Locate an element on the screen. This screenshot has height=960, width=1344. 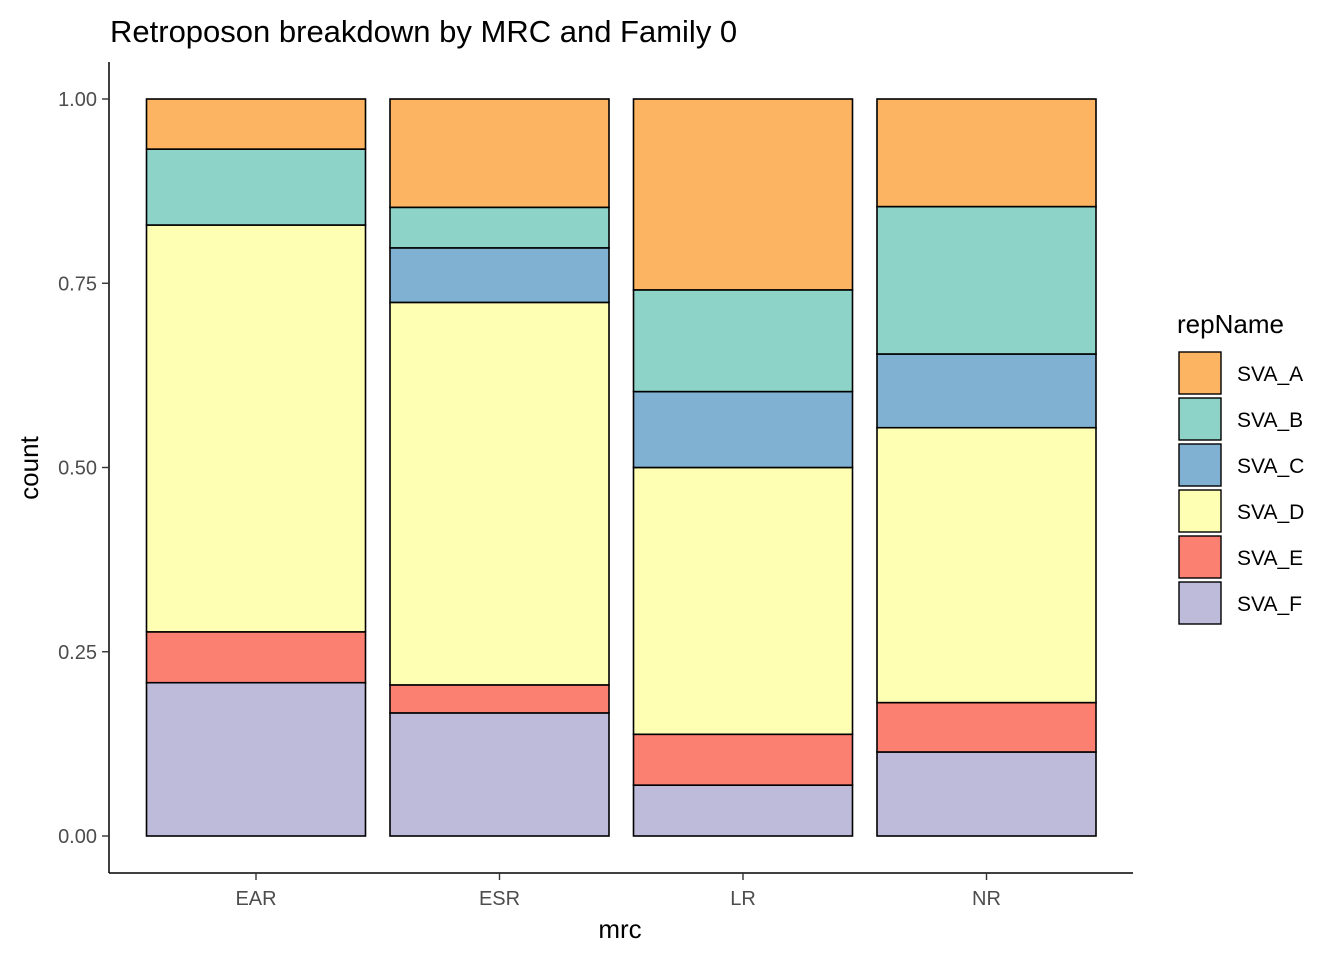
legend-label: SVA_A is located at coordinates (1270, 374).